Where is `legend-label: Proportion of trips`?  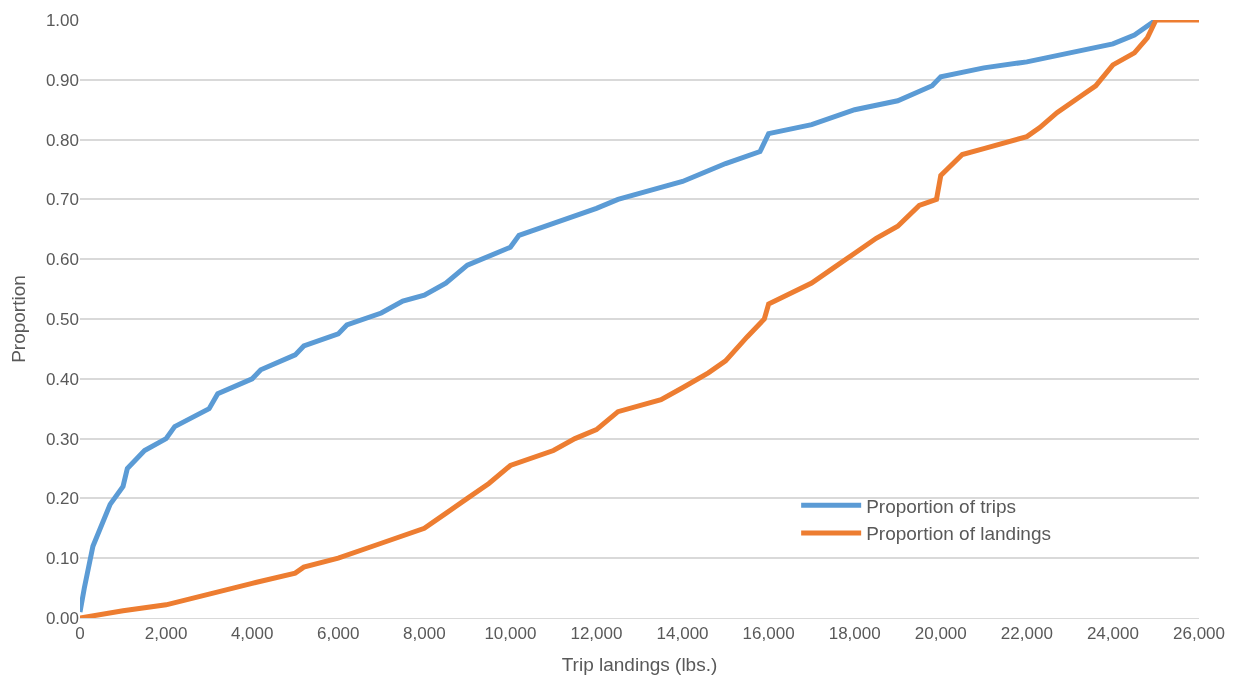 legend-label: Proportion of trips is located at coordinates (941, 506).